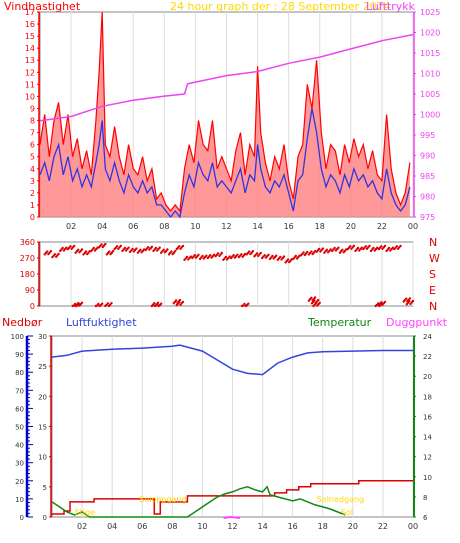 This screenshot has width=460, height=543. I want to click on wind-tick-label: 10, so click(30, 96).